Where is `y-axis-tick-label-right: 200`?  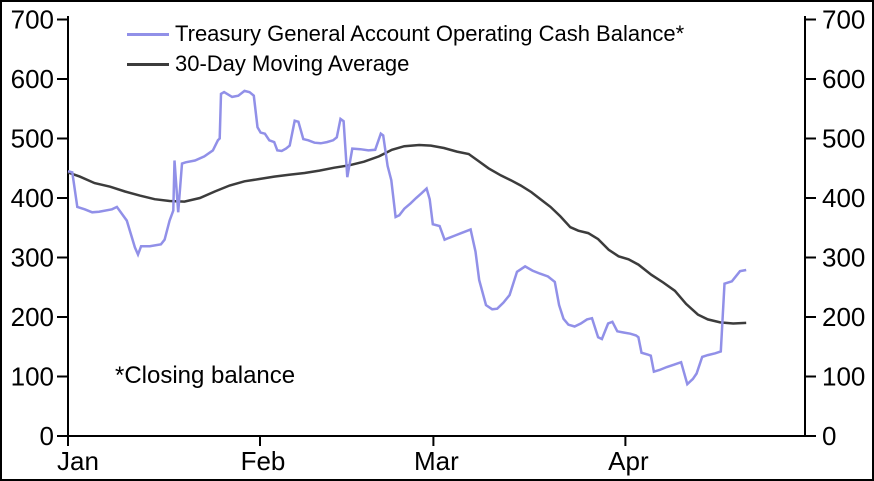
y-axis-tick-label-right: 200 is located at coordinates (843, 317).